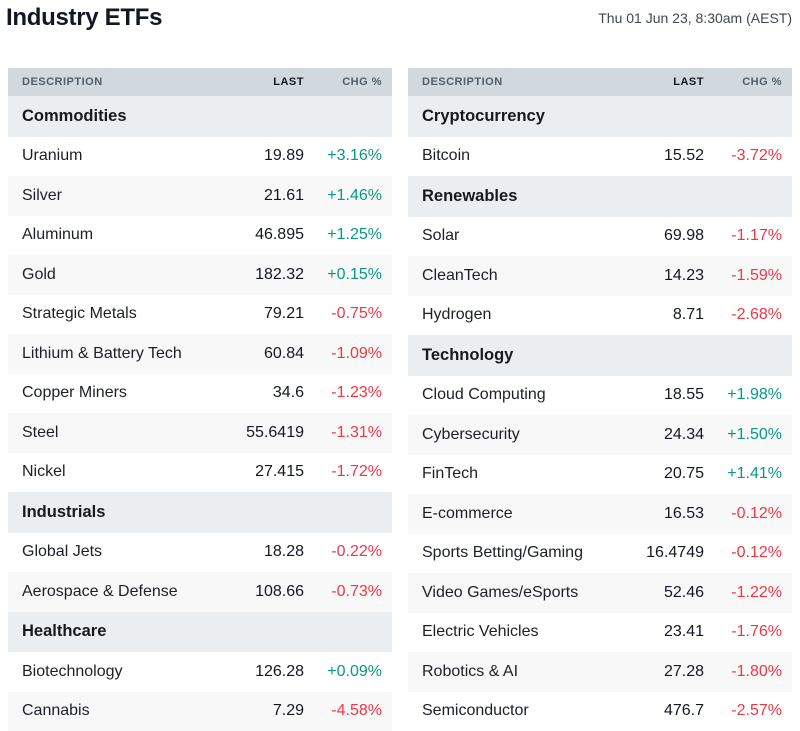  What do you see at coordinates (468, 354) in the screenshot?
I see `section-title: Technology` at bounding box center [468, 354].